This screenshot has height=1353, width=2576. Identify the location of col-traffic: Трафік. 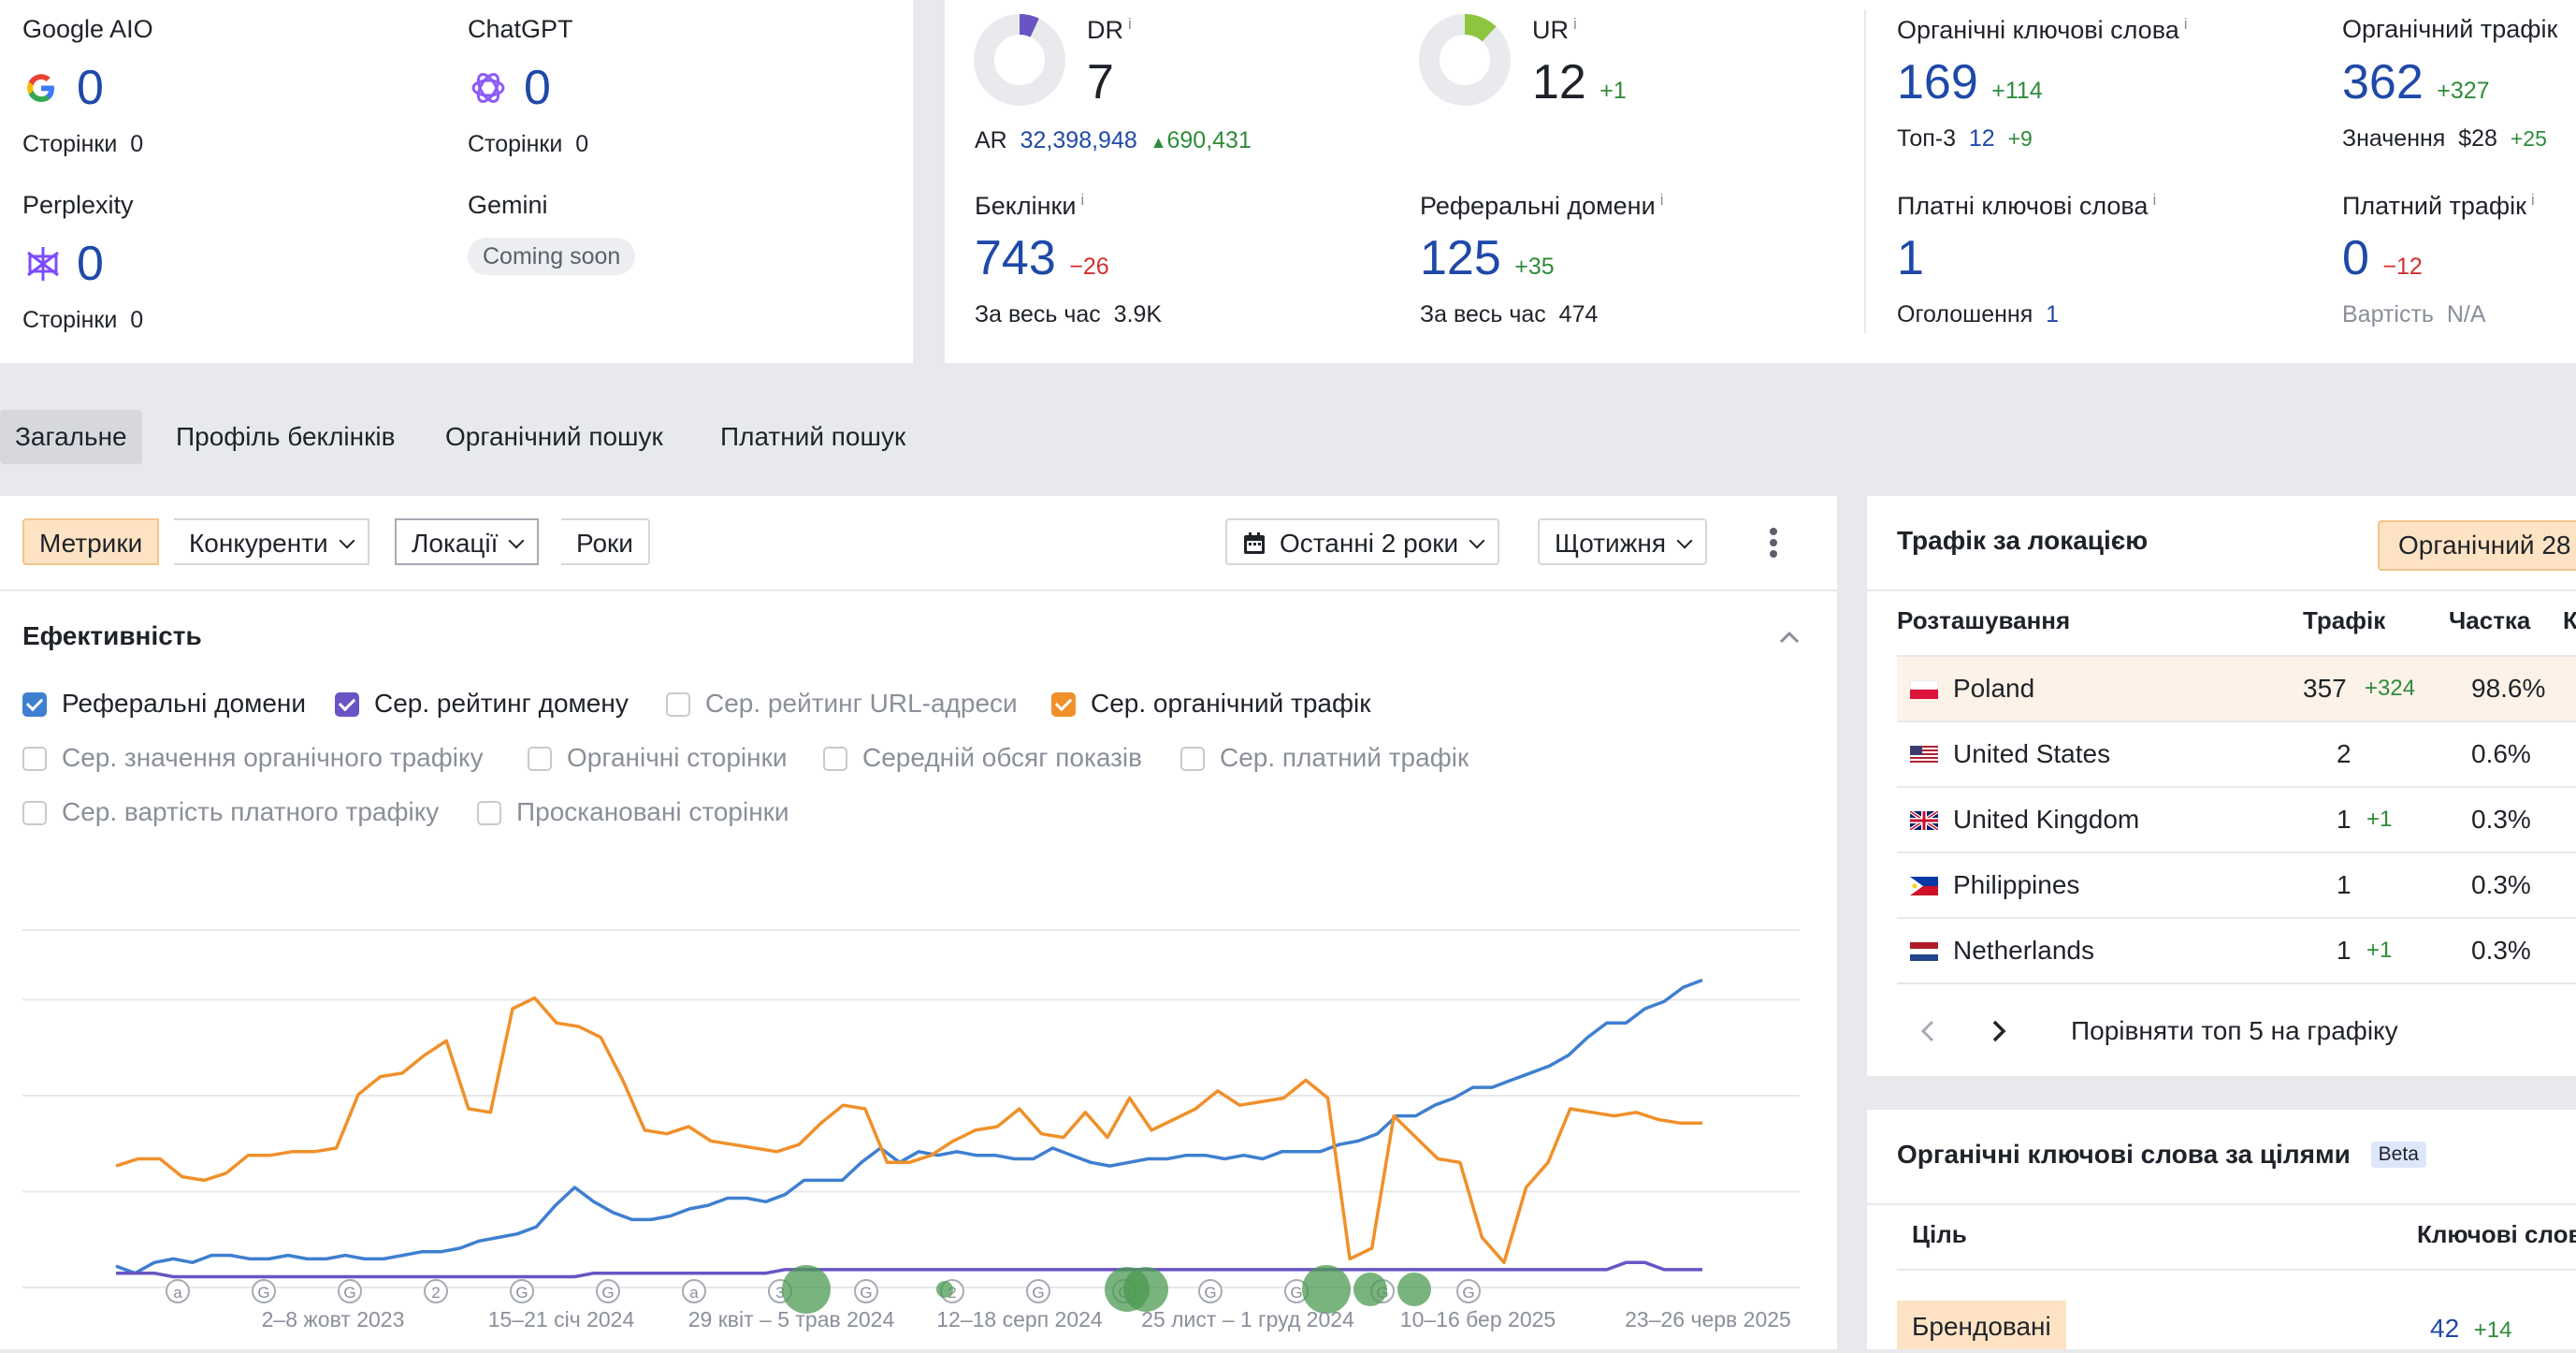
(2344, 620).